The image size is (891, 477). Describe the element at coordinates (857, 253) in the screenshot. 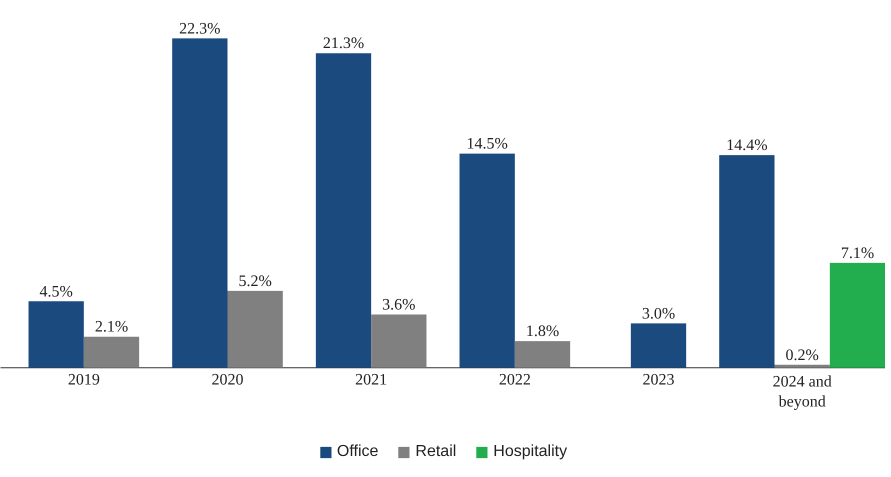

I see `data-label: 7.1%` at that location.